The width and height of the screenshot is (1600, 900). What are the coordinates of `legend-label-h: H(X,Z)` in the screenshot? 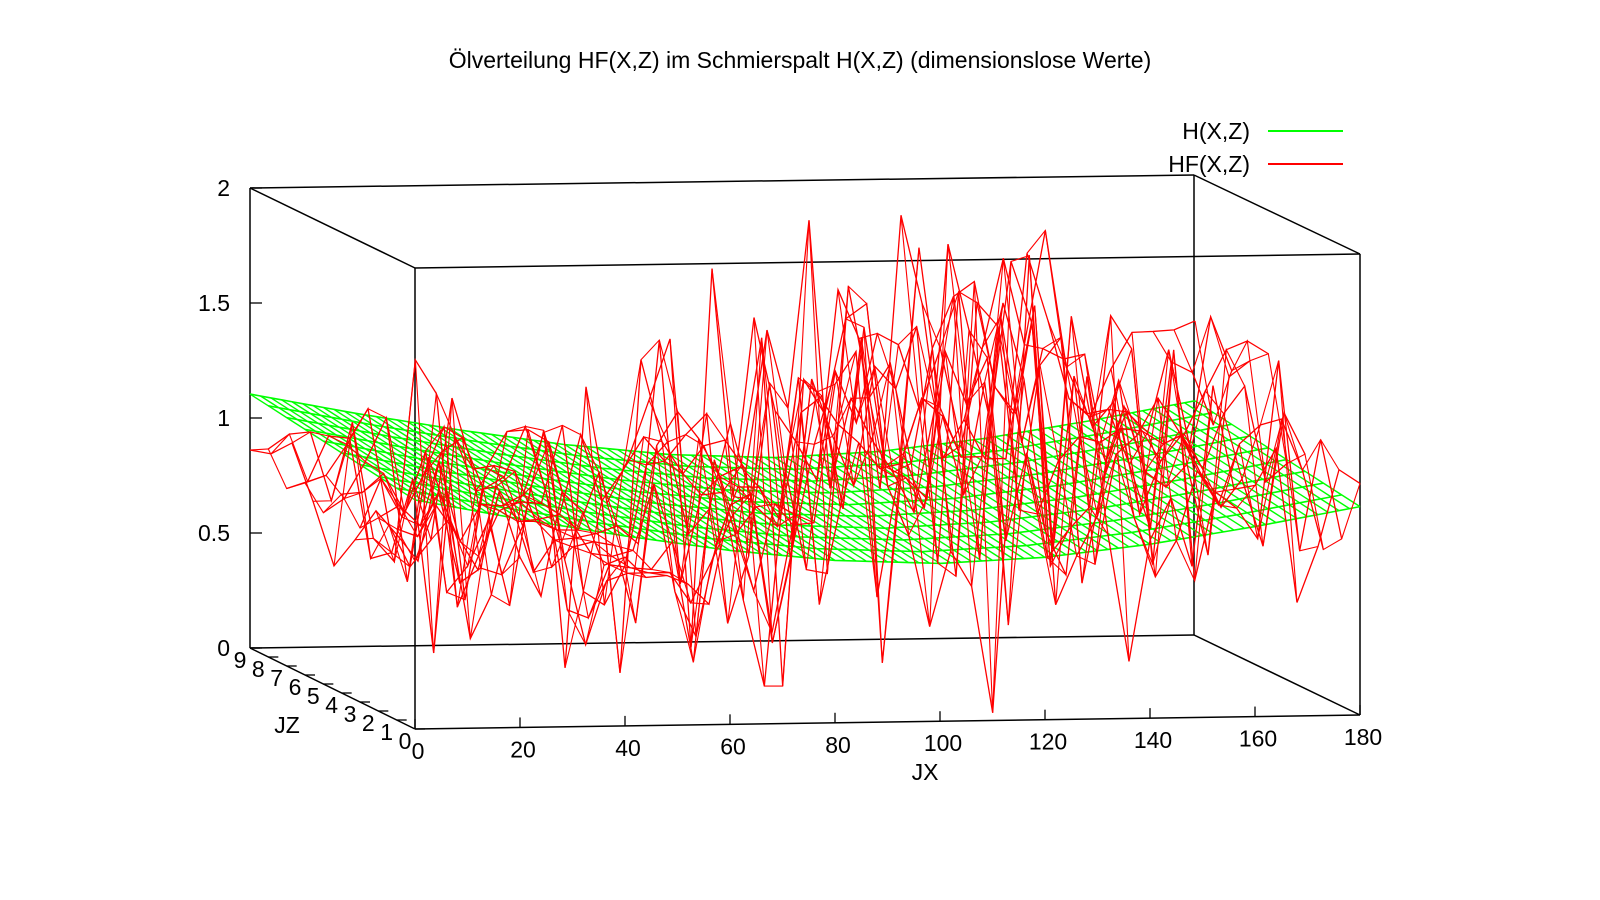 It's located at (1216, 131).